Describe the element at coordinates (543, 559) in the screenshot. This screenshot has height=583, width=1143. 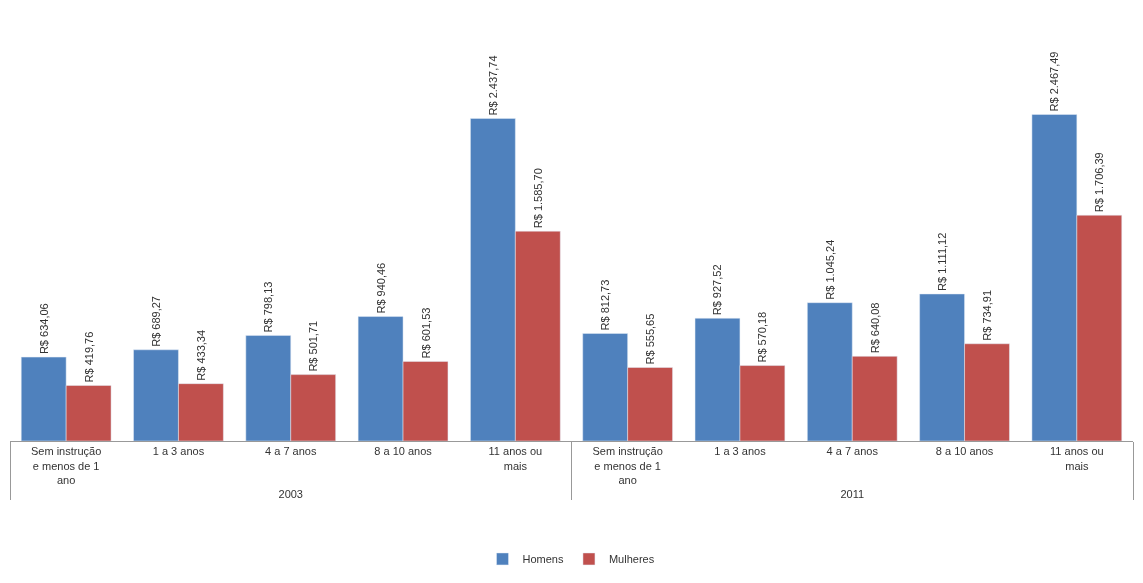
I see `legend-label: Homens` at that location.